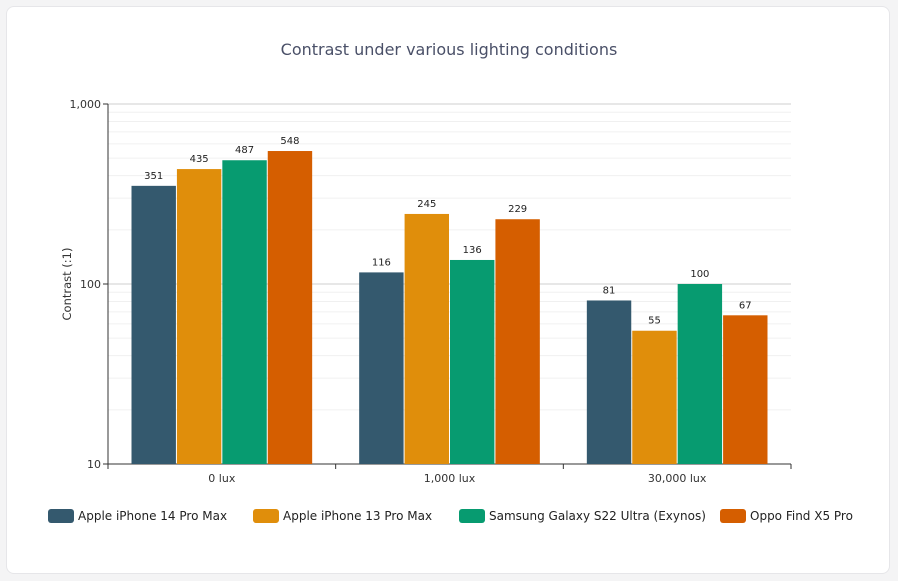 The width and height of the screenshot is (898, 581). I want to click on legend-item: Samsung Galaxy S22 Ultra (Exynos), so click(582, 516).